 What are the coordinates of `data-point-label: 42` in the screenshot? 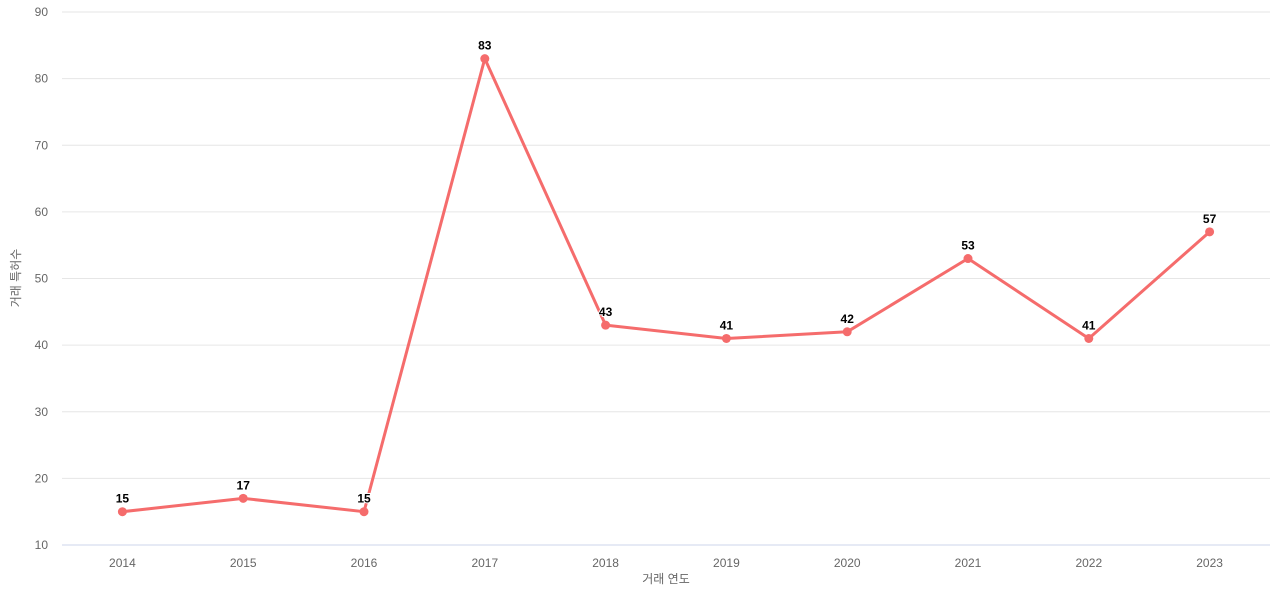 It's located at (848, 319).